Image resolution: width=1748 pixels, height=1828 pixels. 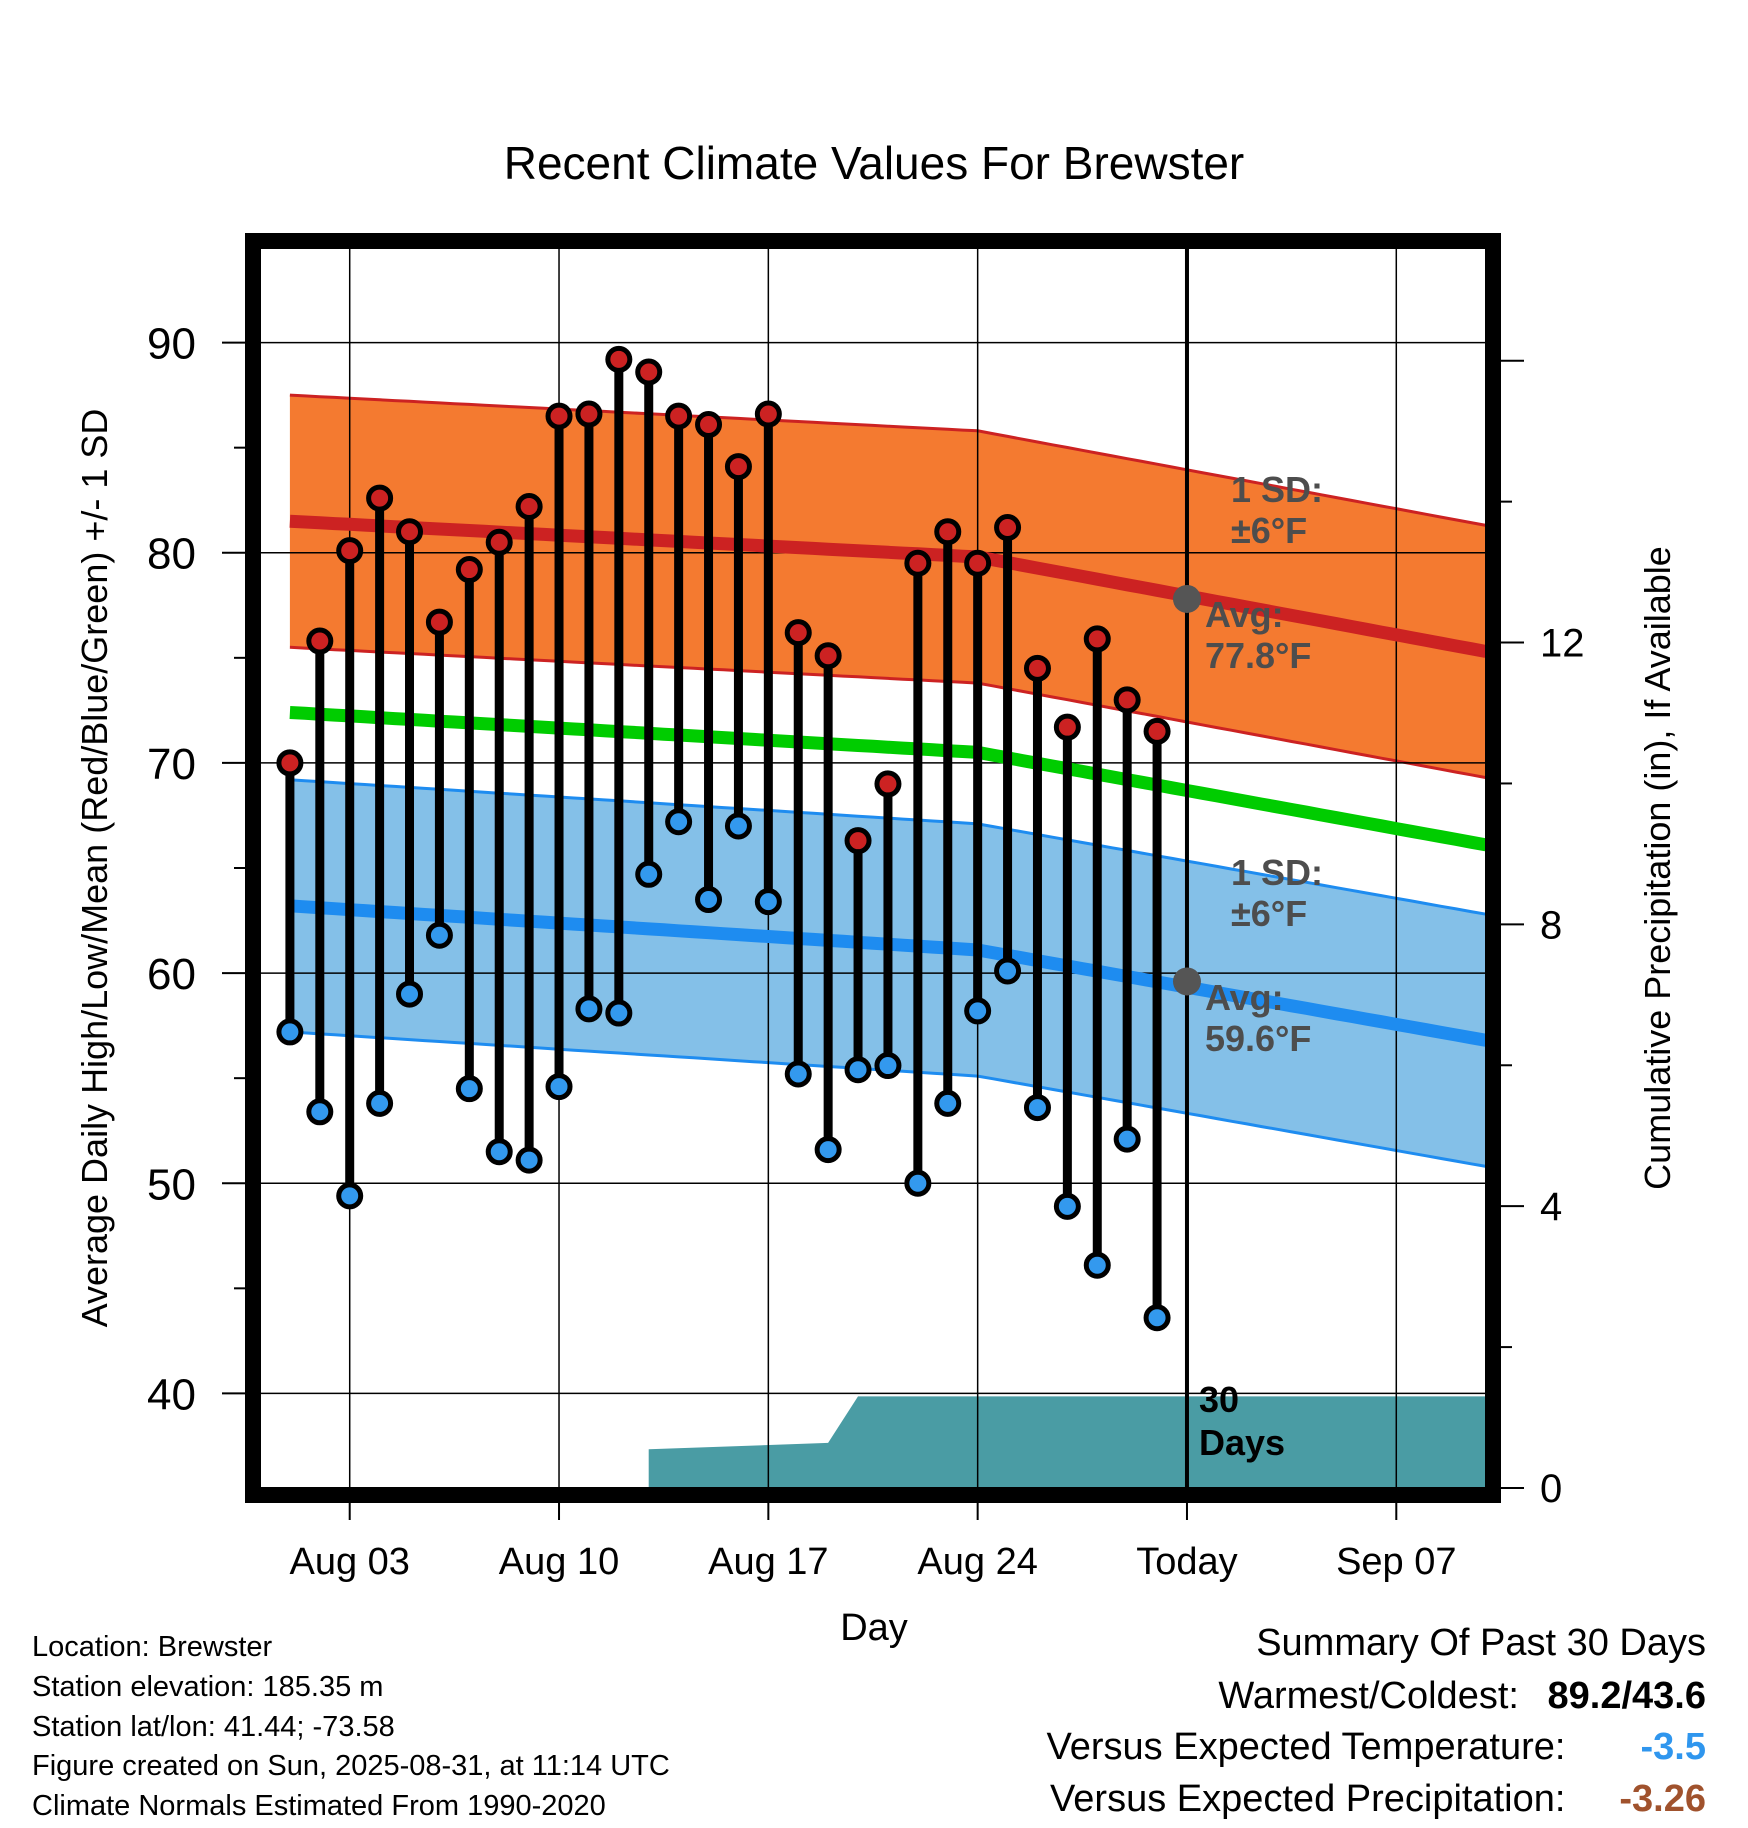 What do you see at coordinates (1258, 655) in the screenshot?
I see `high-avg-value: 77.8°F` at bounding box center [1258, 655].